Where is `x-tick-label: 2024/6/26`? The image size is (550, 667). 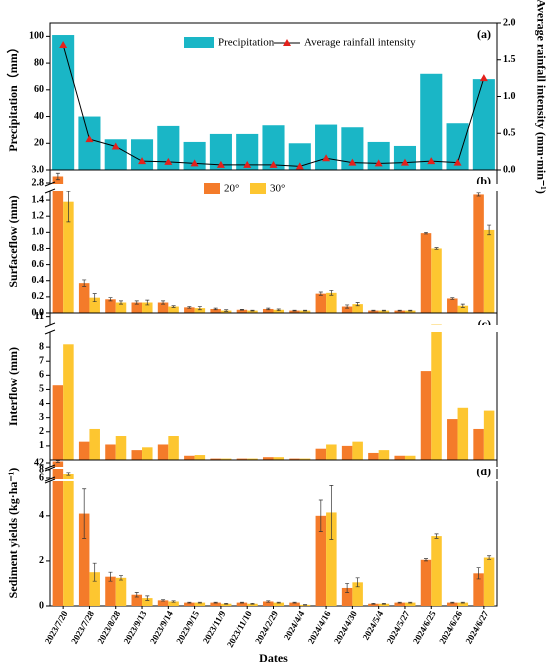 x-tick-label: 2024/6/26 is located at coordinates (450, 627).